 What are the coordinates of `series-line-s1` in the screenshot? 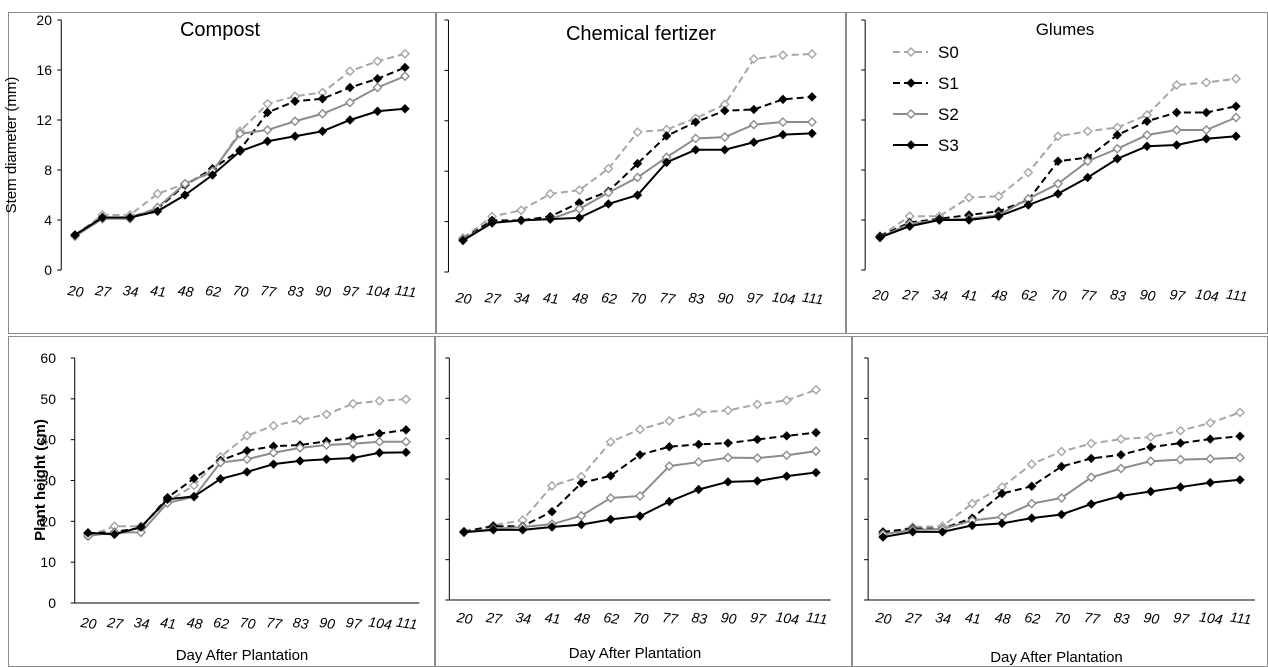 It's located at (247, 481).